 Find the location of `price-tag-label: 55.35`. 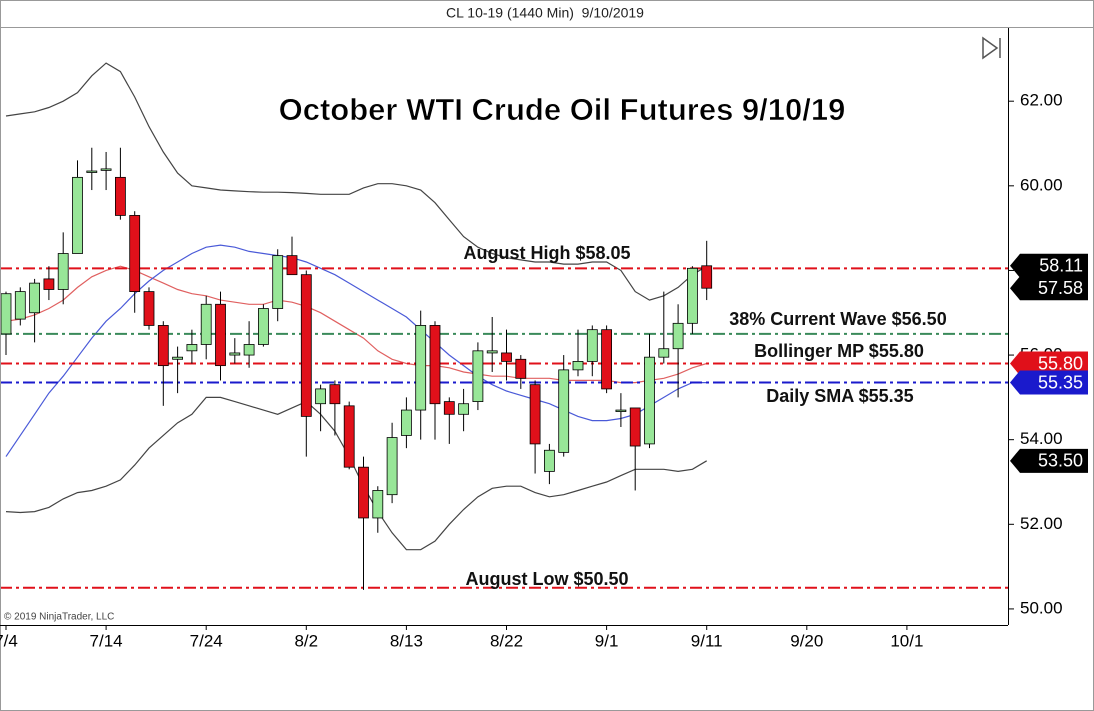

price-tag-label: 55.35 is located at coordinates (1060, 382).